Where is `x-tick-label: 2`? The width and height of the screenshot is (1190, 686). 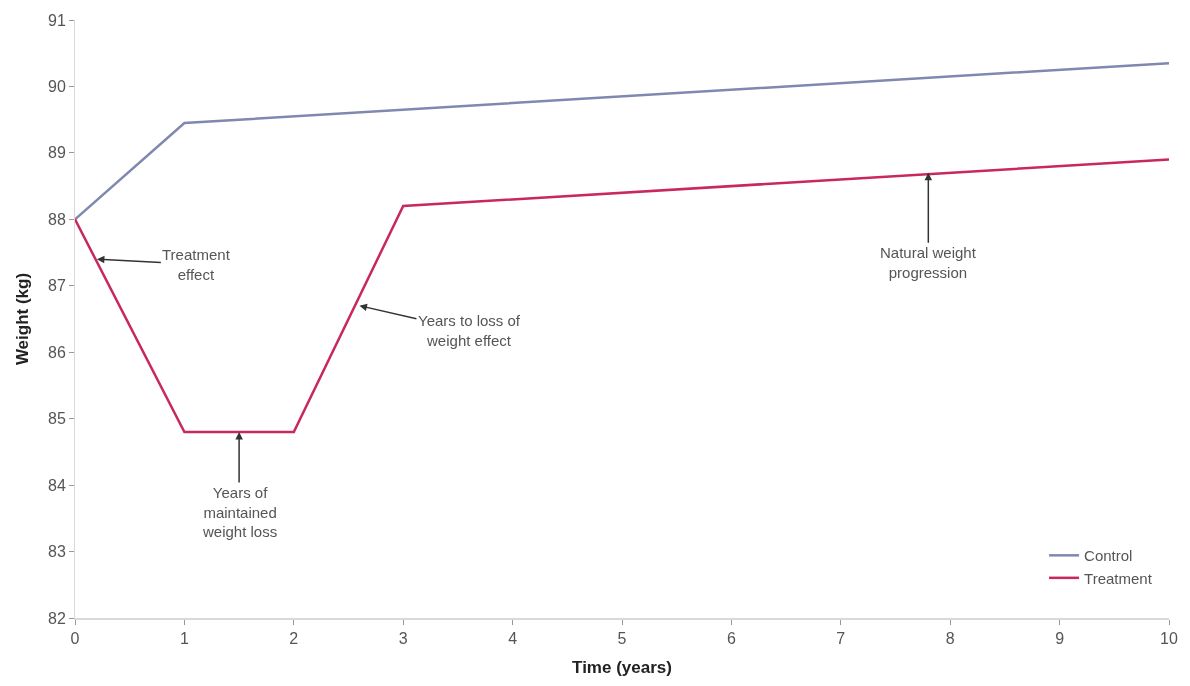 x-tick-label: 2 is located at coordinates (294, 639).